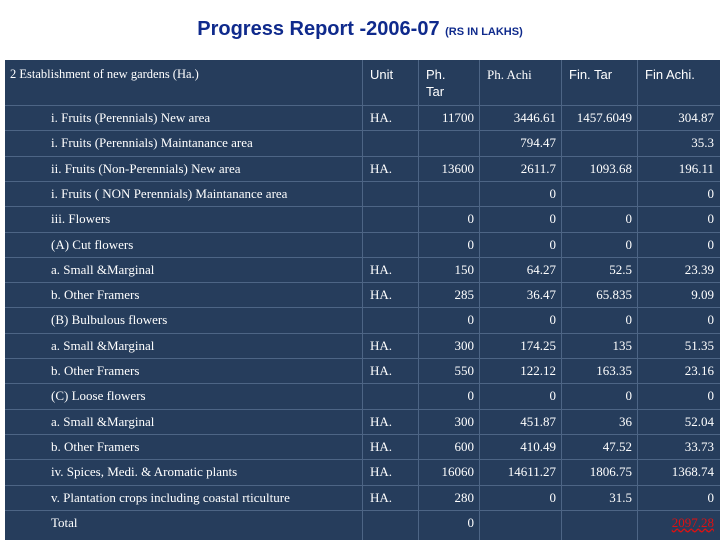  I want to click on cell-ph-tar: 13600, so click(458, 168).